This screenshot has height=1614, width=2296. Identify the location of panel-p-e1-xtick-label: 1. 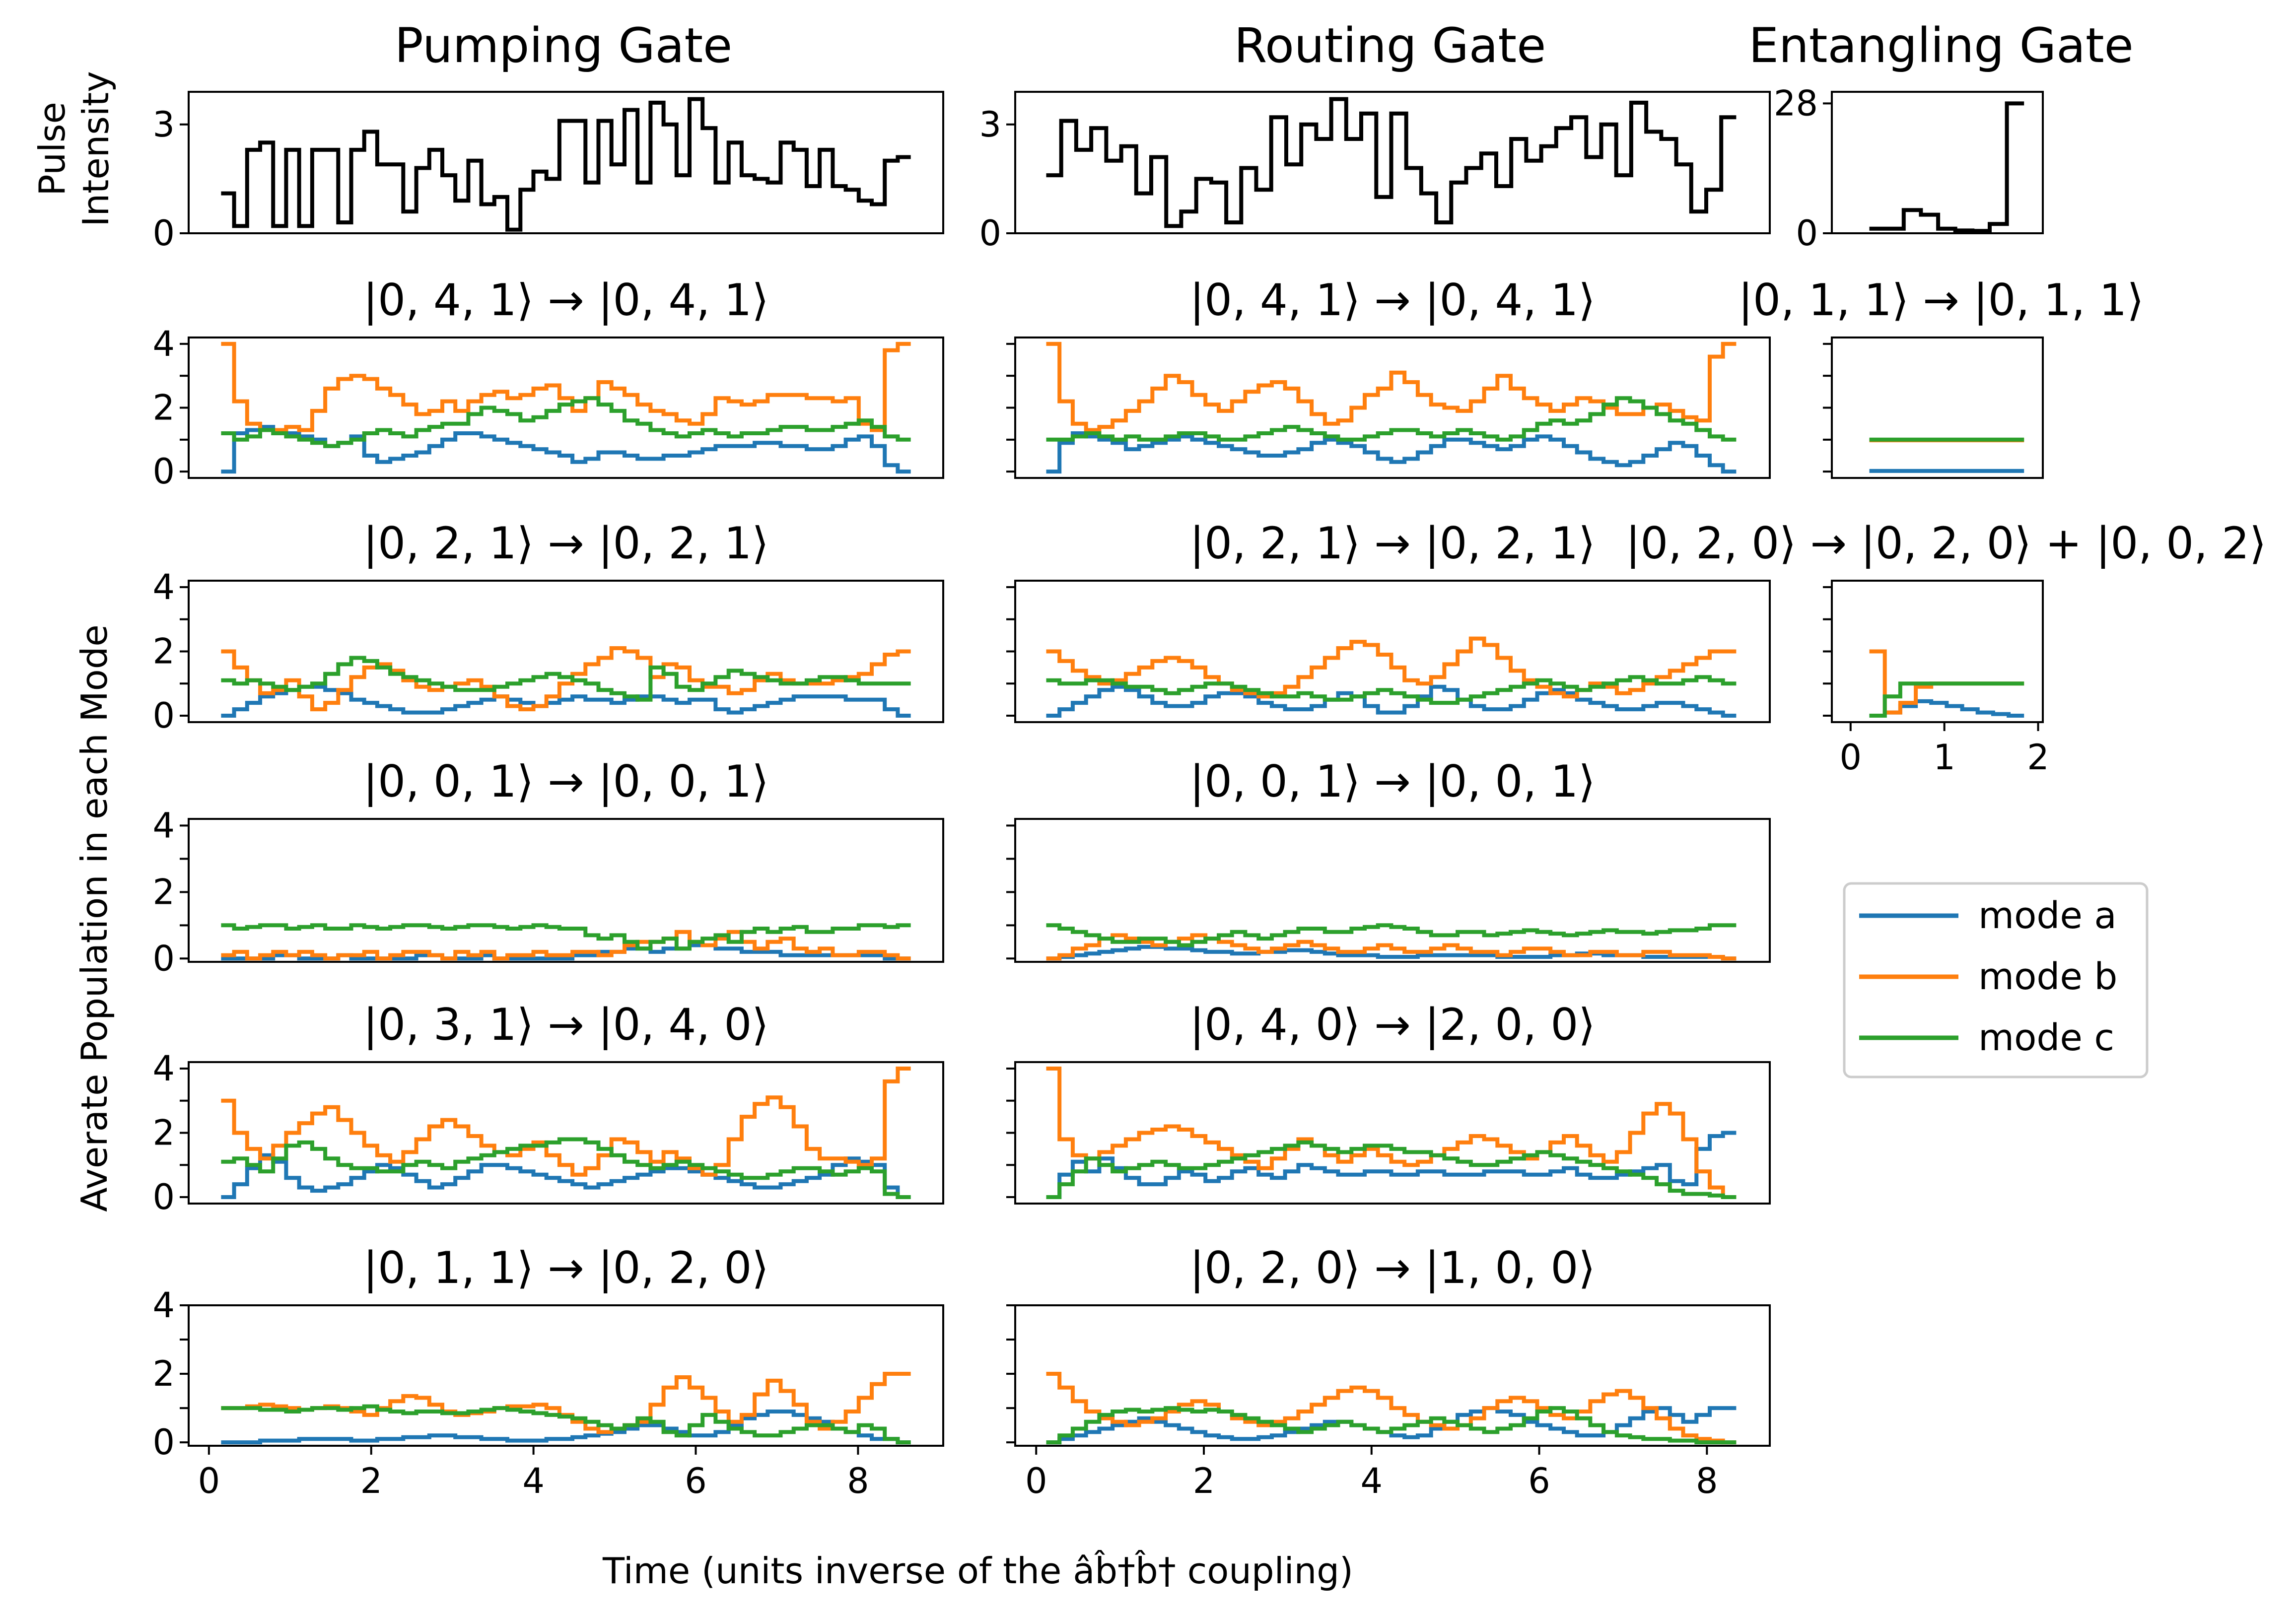
(1944, 757).